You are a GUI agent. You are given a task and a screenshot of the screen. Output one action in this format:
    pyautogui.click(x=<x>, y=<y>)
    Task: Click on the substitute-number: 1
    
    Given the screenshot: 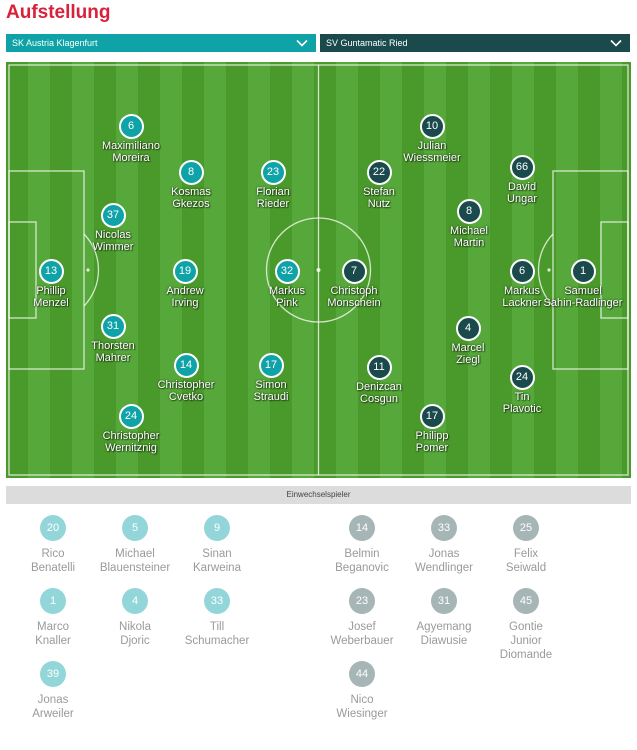 What is the action you would take?
    pyautogui.click(x=53, y=601)
    